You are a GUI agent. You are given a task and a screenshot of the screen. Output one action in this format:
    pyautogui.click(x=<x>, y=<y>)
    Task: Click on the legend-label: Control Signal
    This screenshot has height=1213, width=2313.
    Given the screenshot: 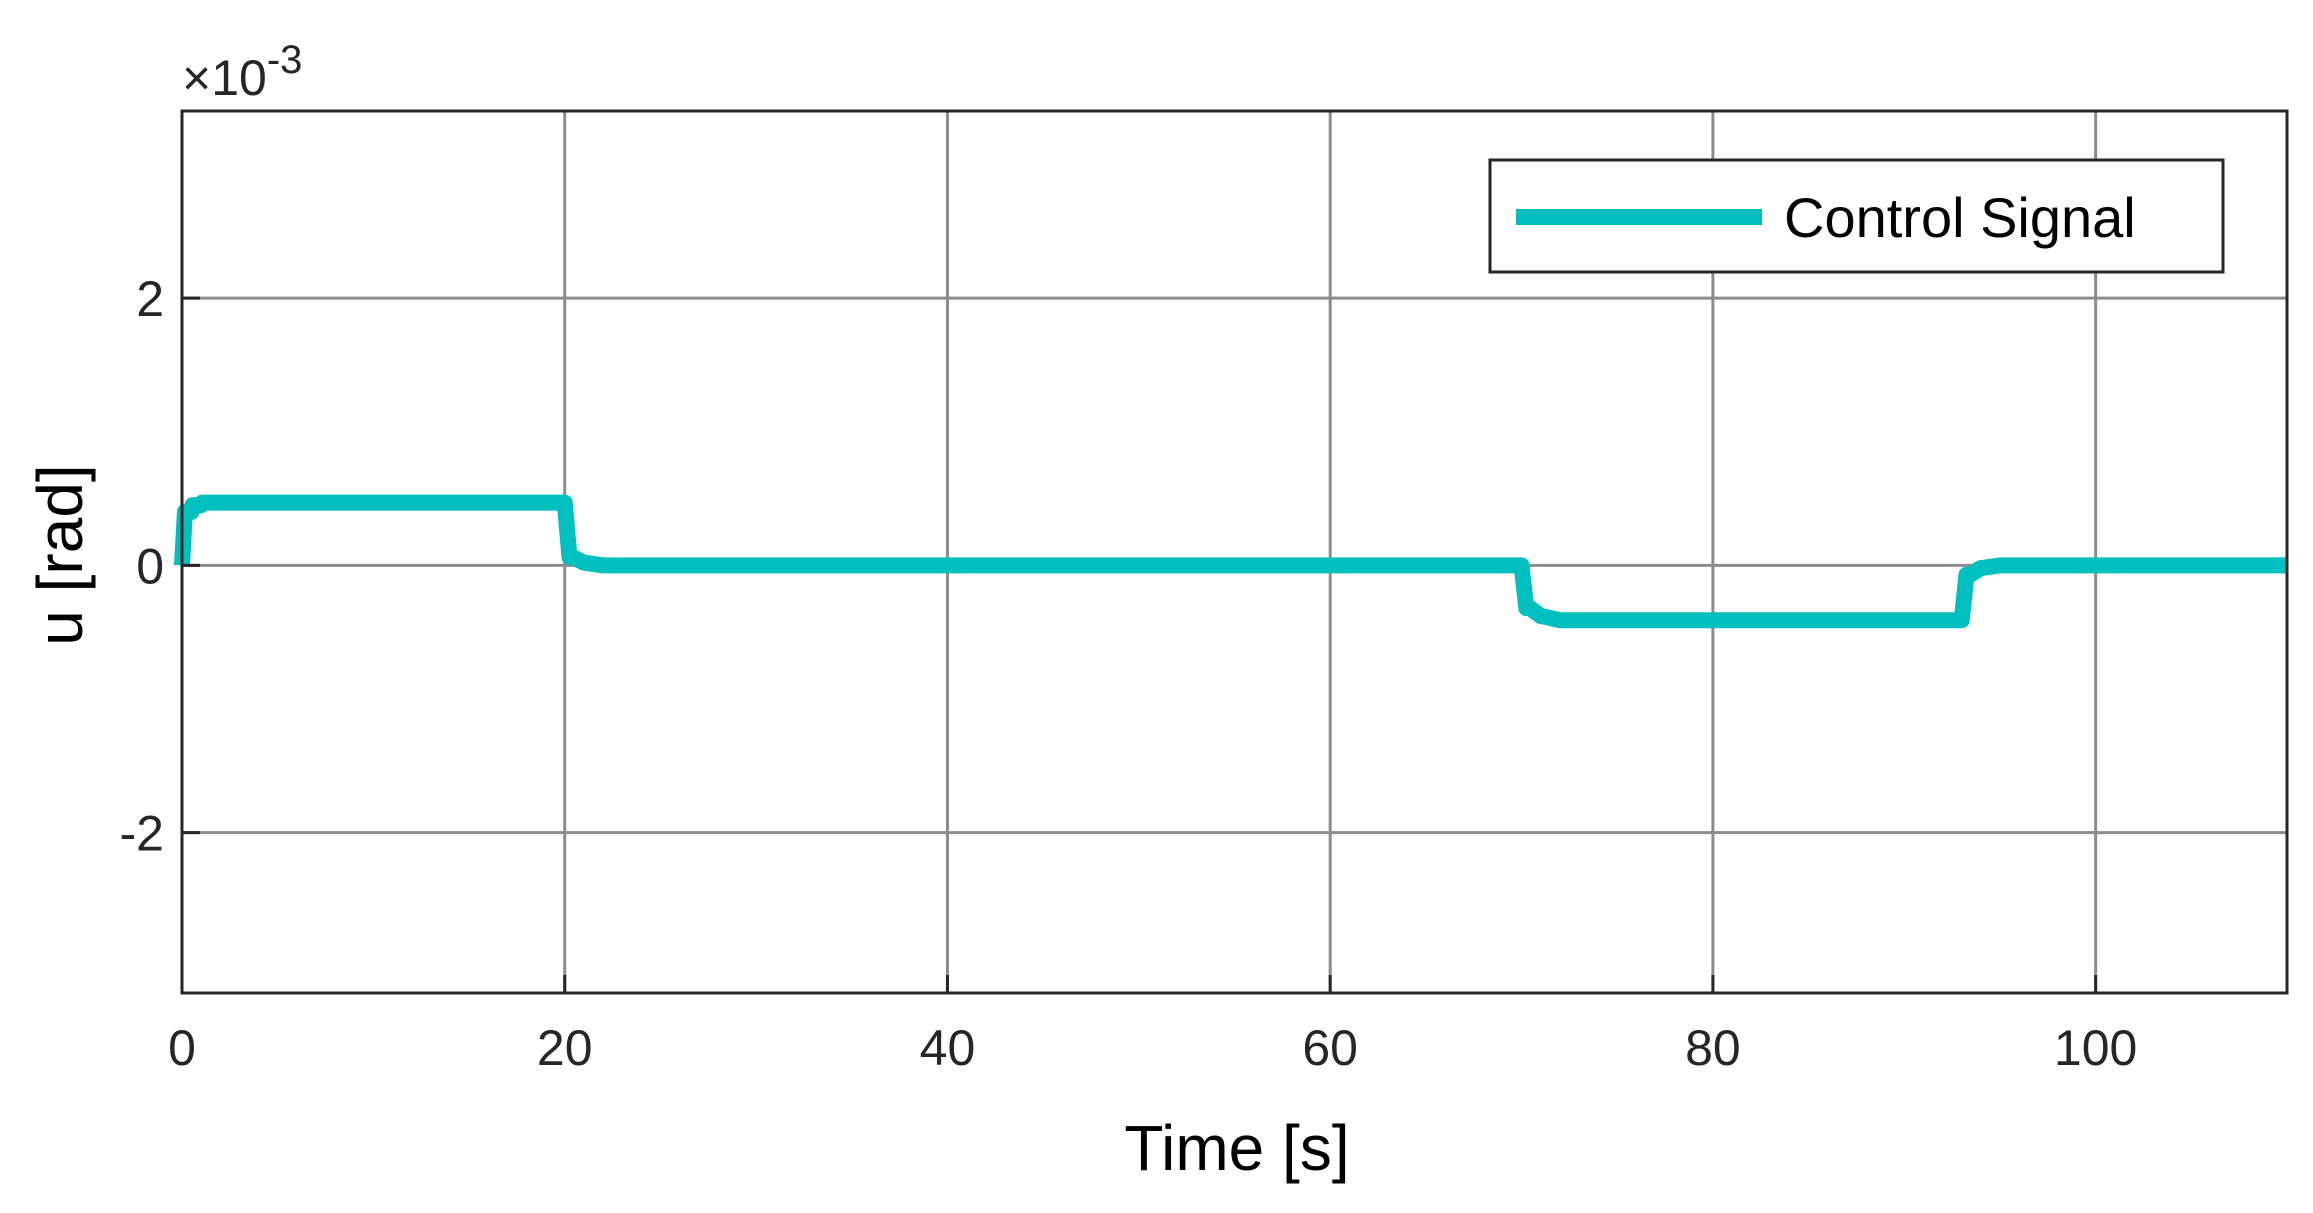 What is the action you would take?
    pyautogui.click(x=1960, y=217)
    